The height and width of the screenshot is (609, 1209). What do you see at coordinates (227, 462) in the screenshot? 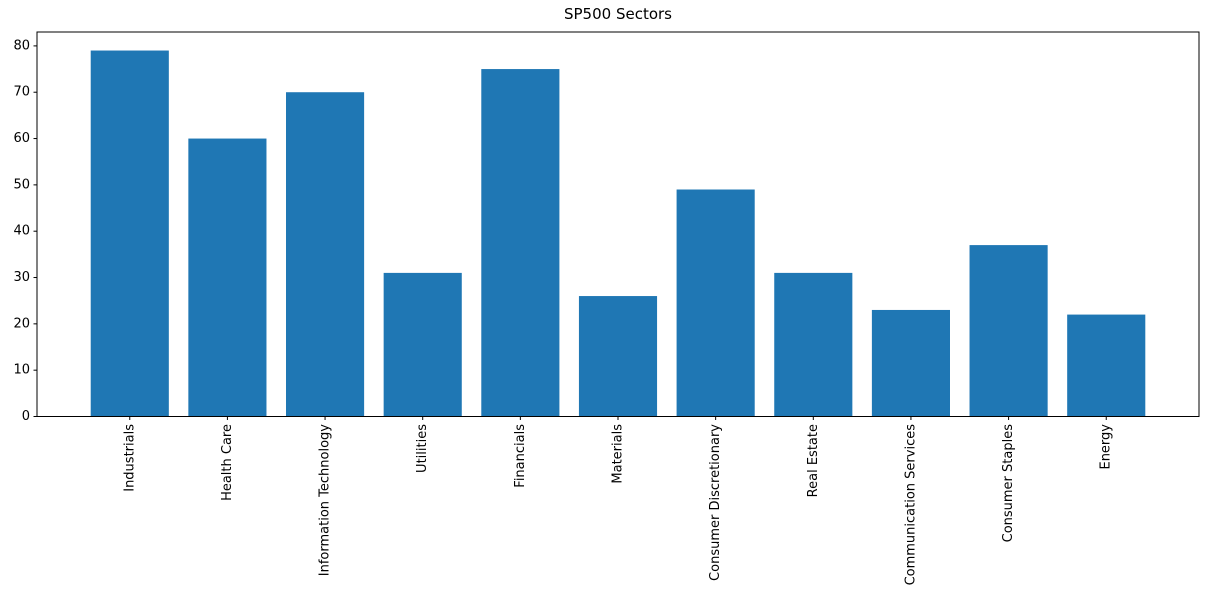
I see `x-tick-label-health-care: Health Care` at bounding box center [227, 462].